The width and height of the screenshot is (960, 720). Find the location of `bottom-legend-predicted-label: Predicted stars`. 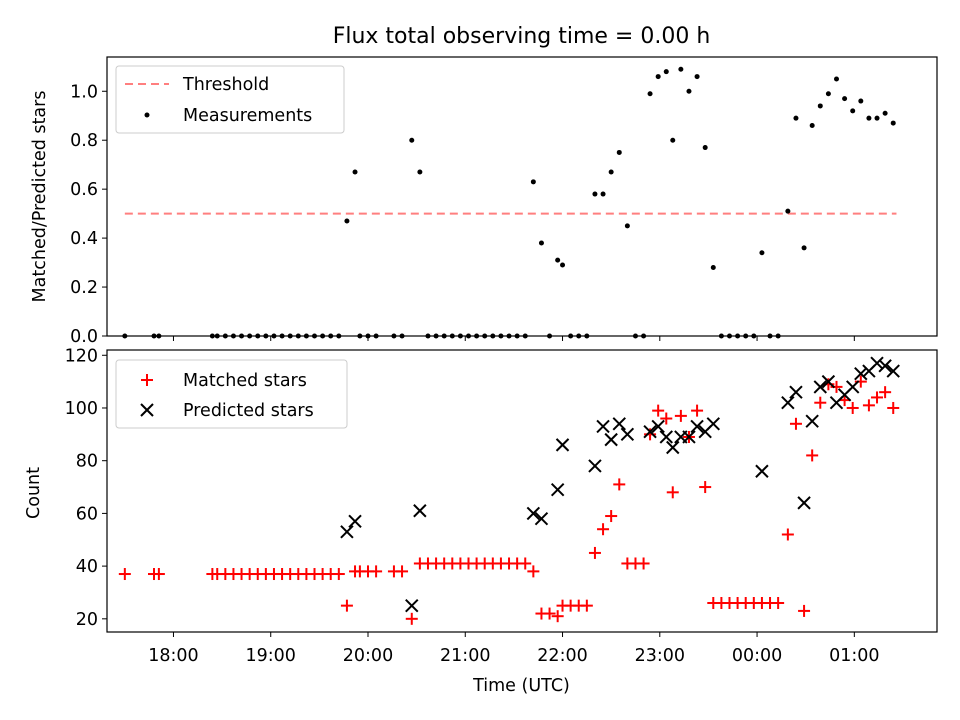

bottom-legend-predicted-label: Predicted stars is located at coordinates (248, 411).